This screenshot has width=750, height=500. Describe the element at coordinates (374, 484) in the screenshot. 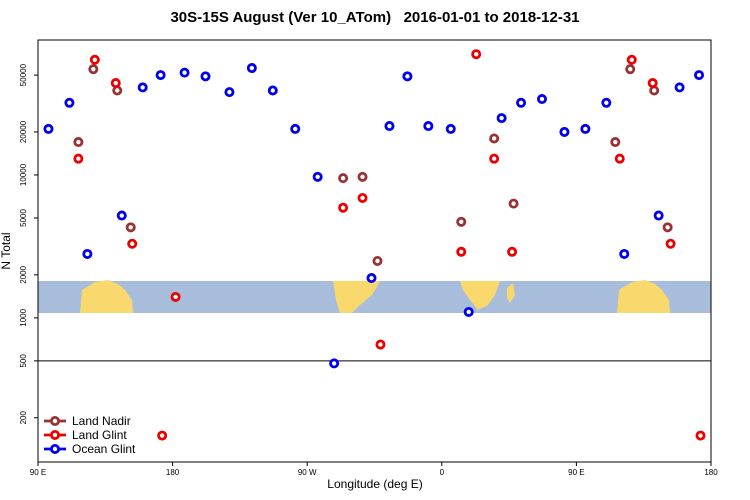

I see `x-axis-label: Longitude (deg E)` at that location.